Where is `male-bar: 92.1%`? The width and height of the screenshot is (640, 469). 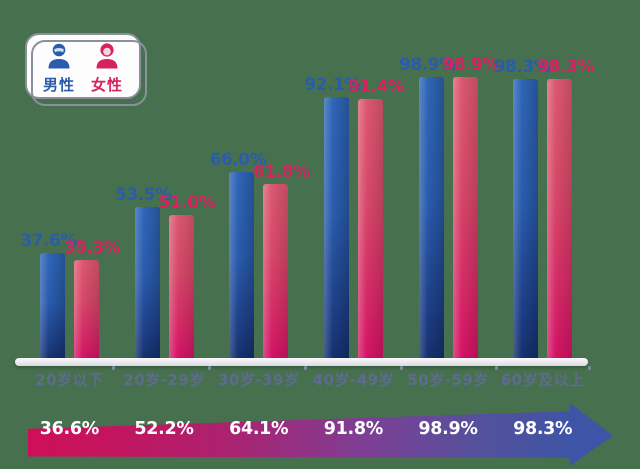 male-bar: 92.1% is located at coordinates (332, 218).